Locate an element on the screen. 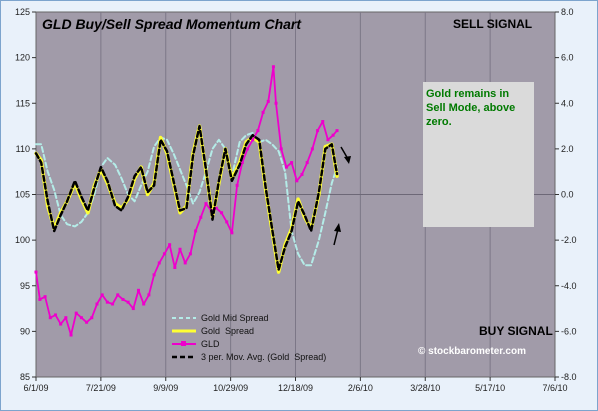  note-line-3: zero. is located at coordinates (439, 122).